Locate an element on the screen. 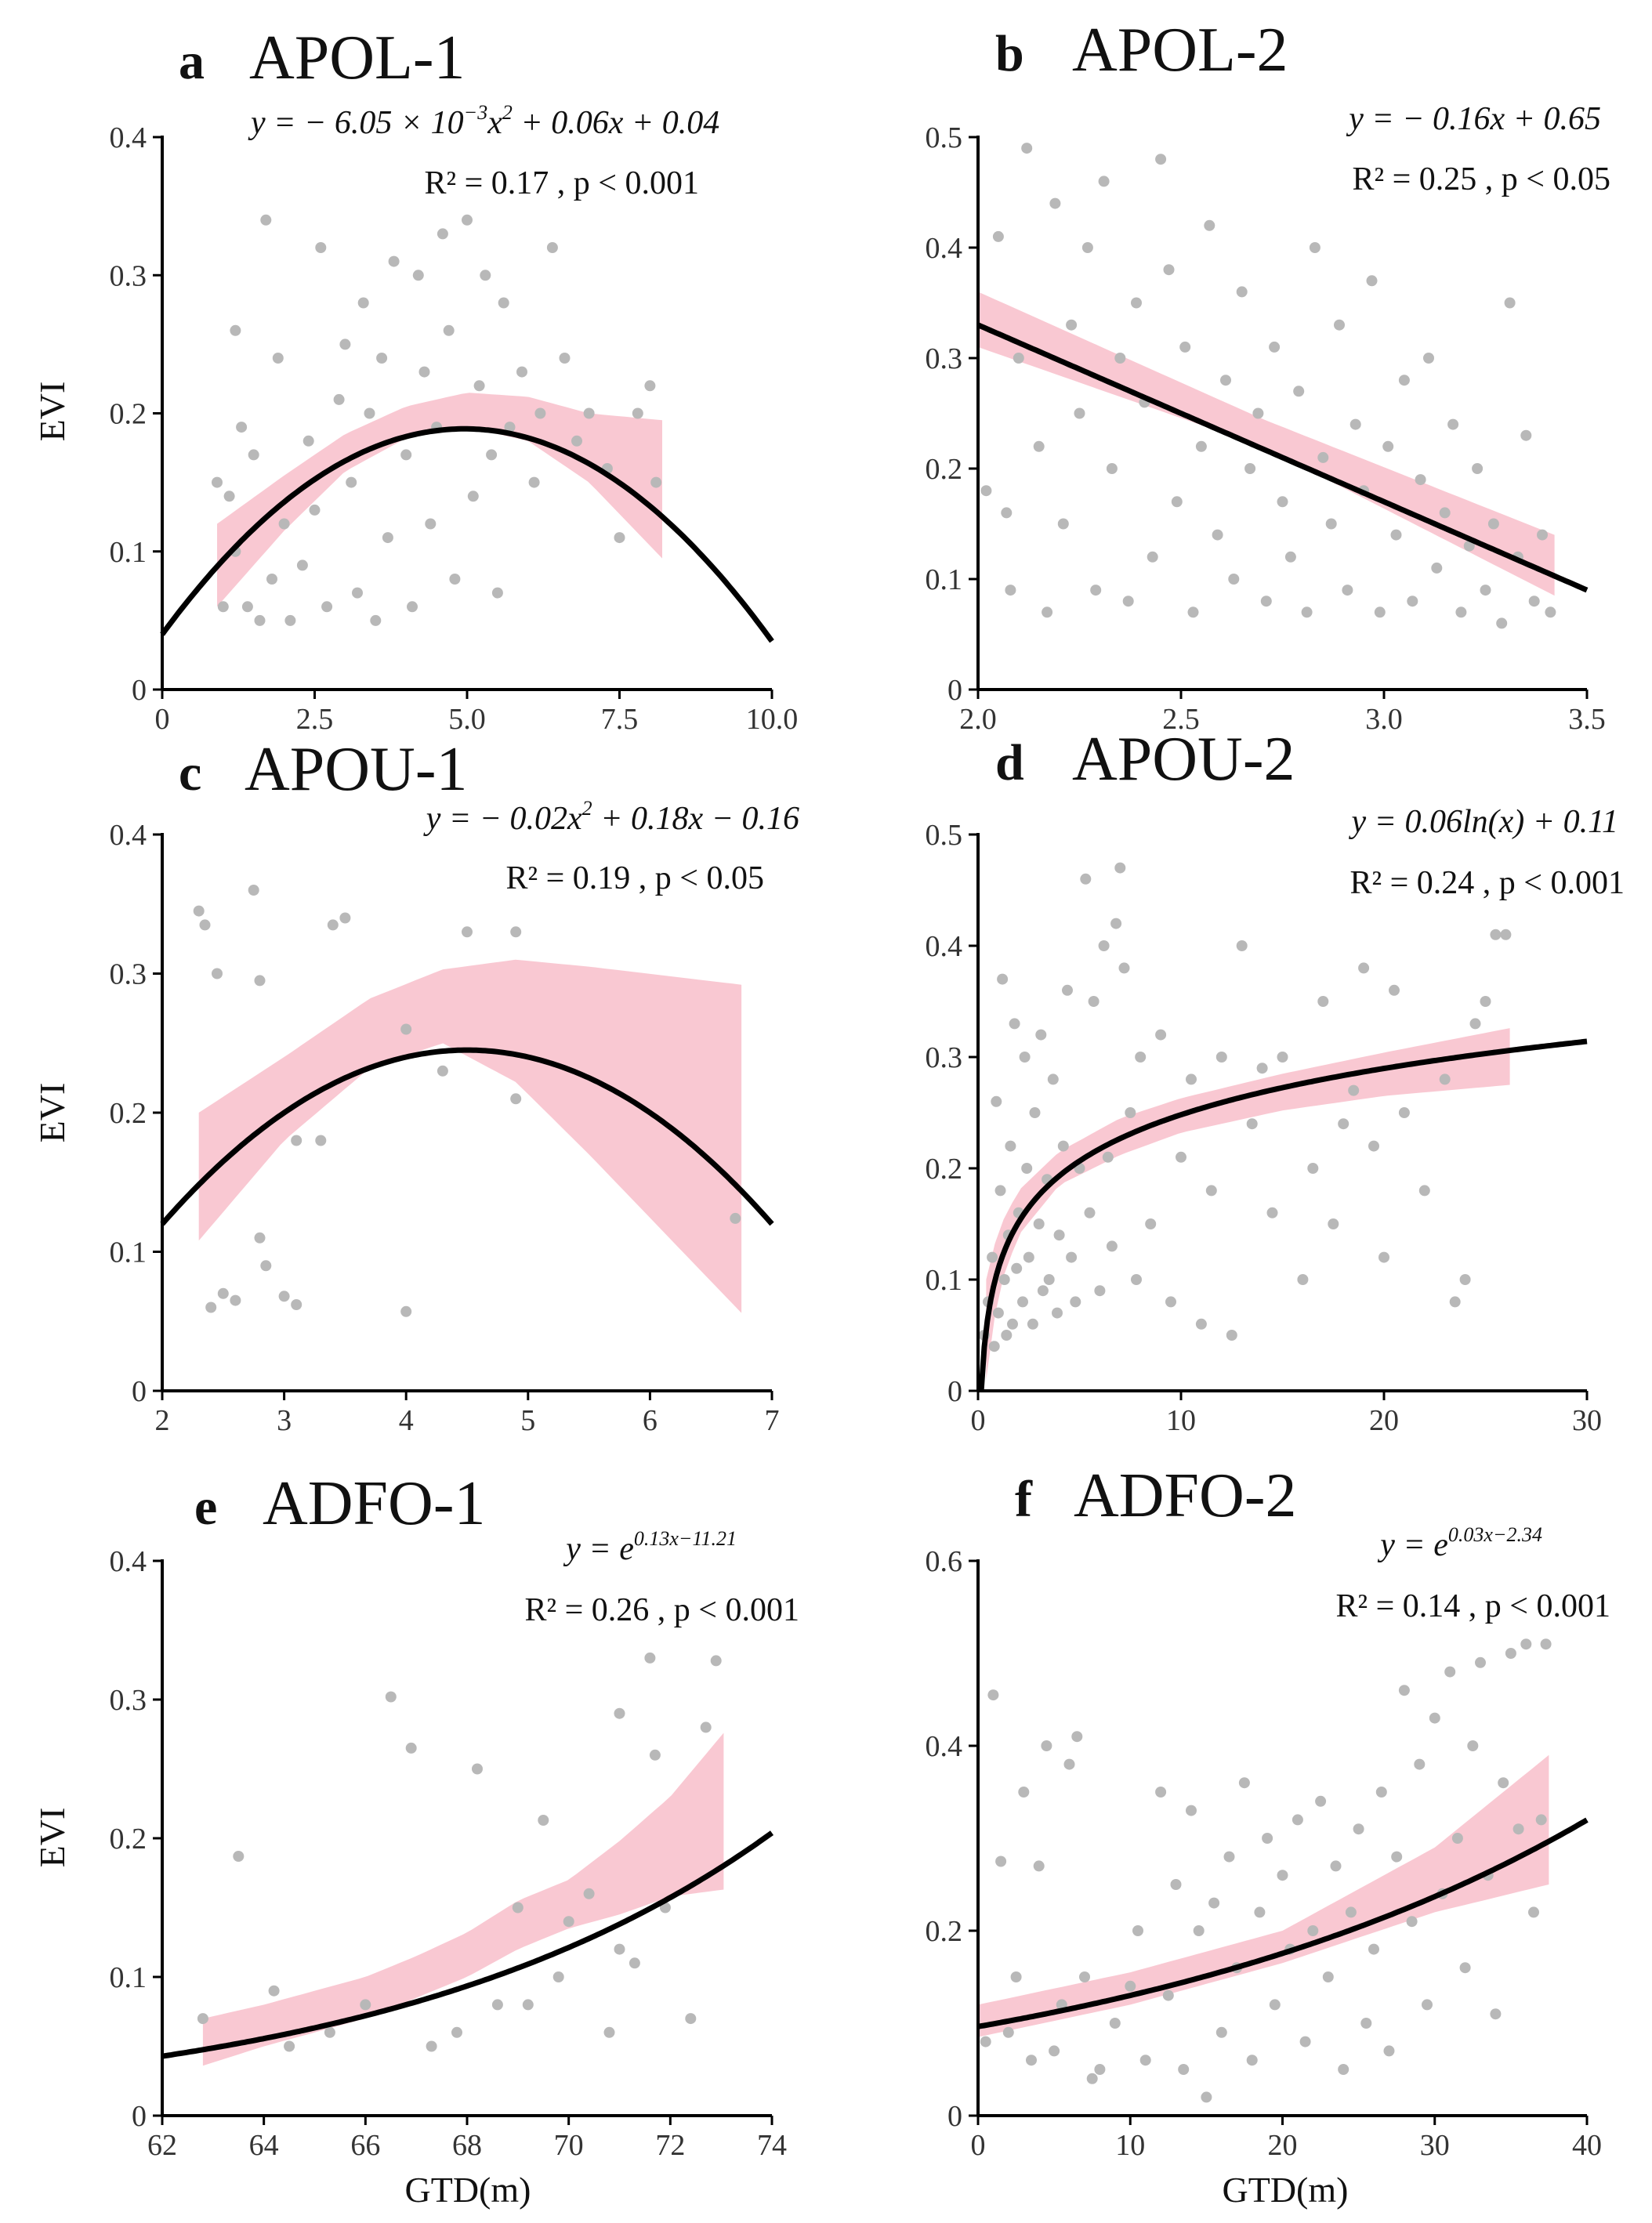 Image resolution: width=1652 pixels, height=2223 pixels. confidence-band-c is located at coordinates (470, 1136).